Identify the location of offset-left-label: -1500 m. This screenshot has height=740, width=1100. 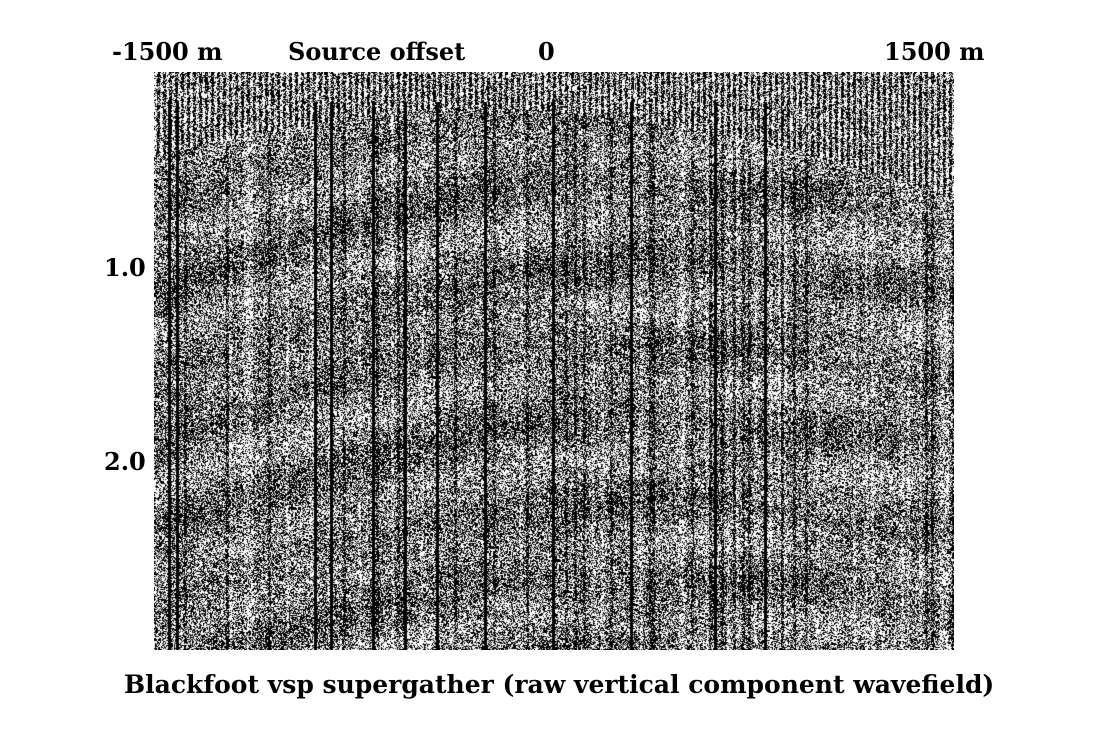
(167, 51).